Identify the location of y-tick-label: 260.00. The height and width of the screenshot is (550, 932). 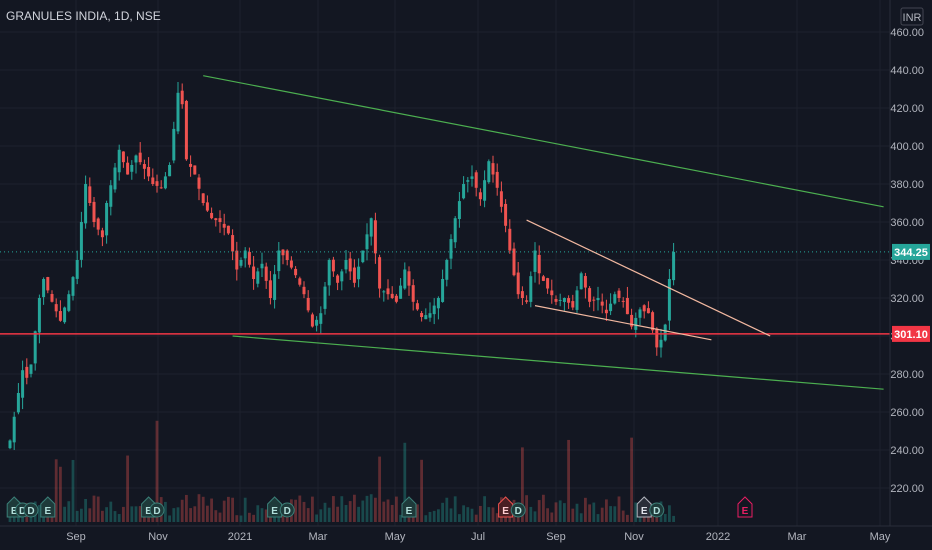
(907, 413).